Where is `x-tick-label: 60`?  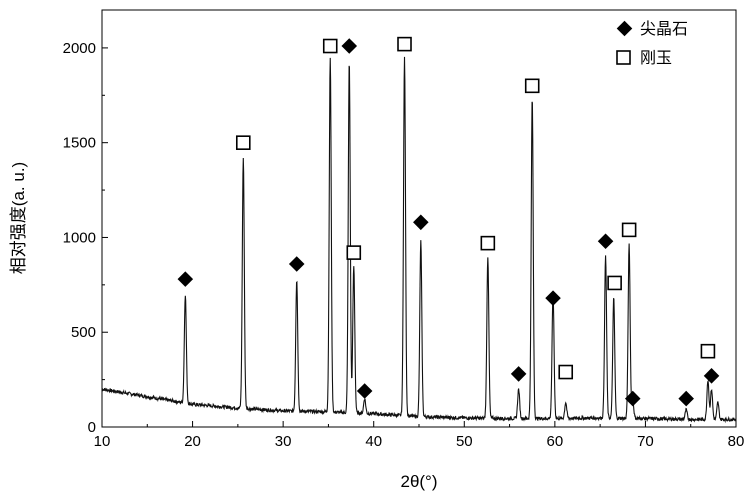
x-tick-label: 60 is located at coordinates (555, 441).